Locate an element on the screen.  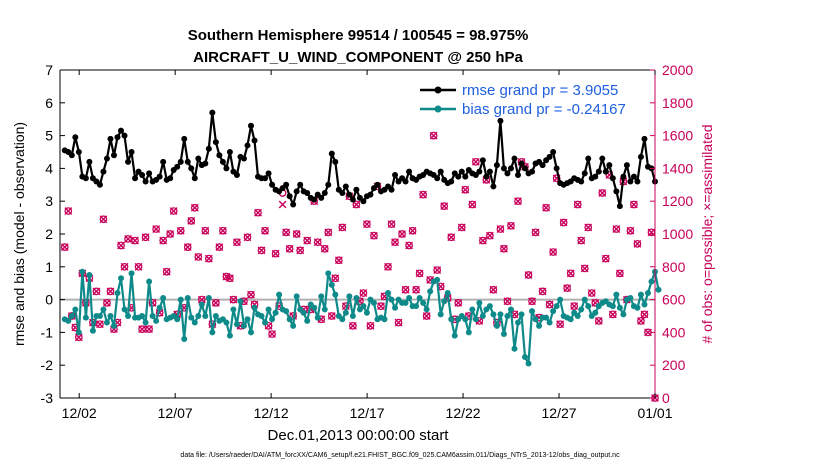
y-tick-label: 1 is located at coordinates (49, 267).